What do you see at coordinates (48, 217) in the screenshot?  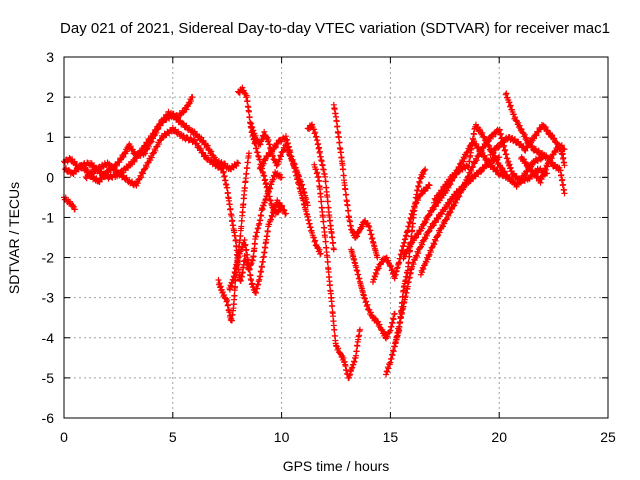 I see `y-tick-label: -1` at bounding box center [48, 217].